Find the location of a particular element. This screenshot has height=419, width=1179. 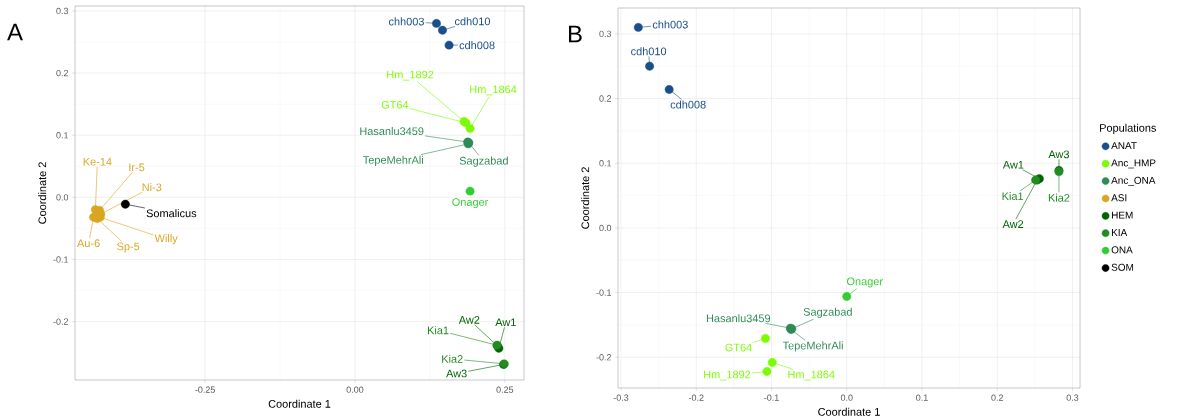

text: A is located at coordinates (15, 32).